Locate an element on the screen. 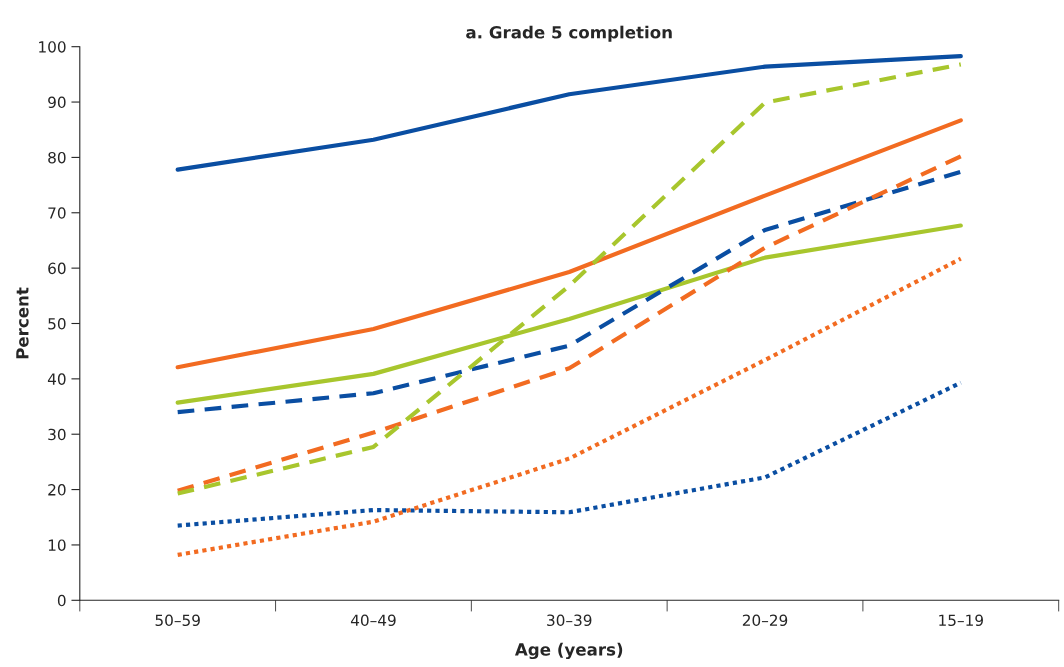 This screenshot has height=667, width=1064. y-tick-label: 30 is located at coordinates (57, 434).